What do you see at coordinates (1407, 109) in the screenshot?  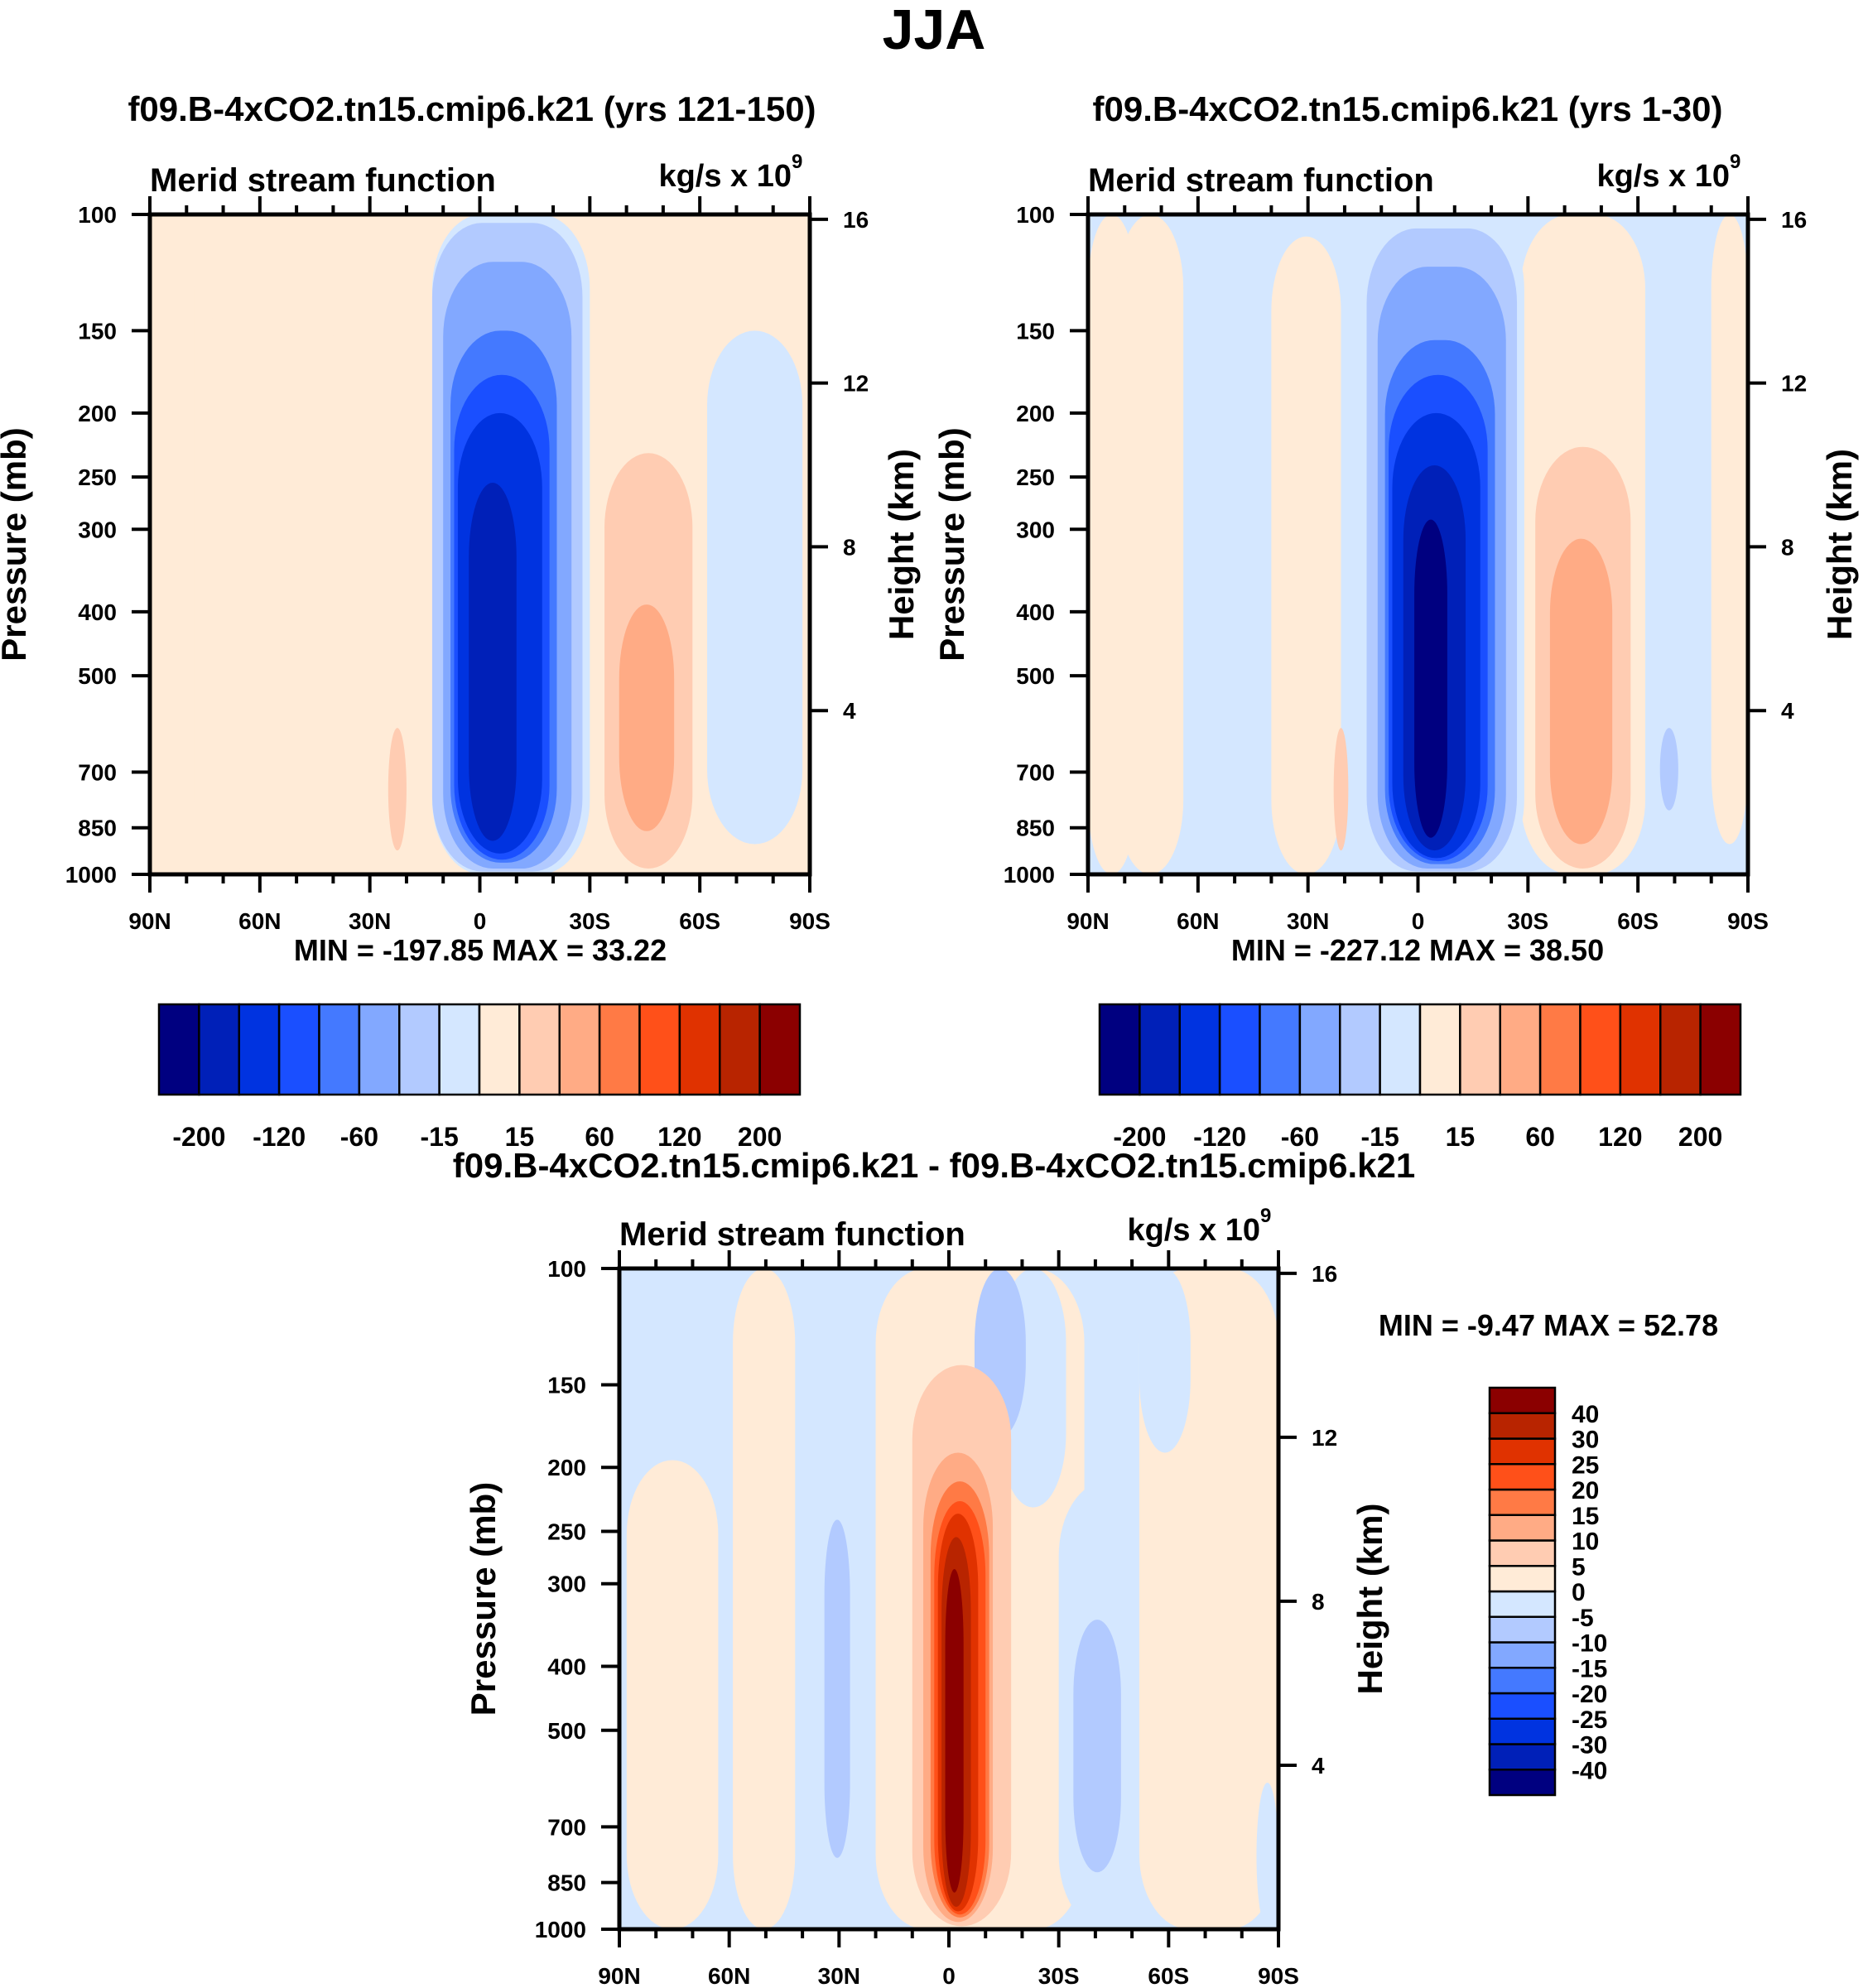 I see `panel-title: f09.B-4xCO2.tn15.cmip6.k21 (yrs 1-30)` at bounding box center [1407, 109].